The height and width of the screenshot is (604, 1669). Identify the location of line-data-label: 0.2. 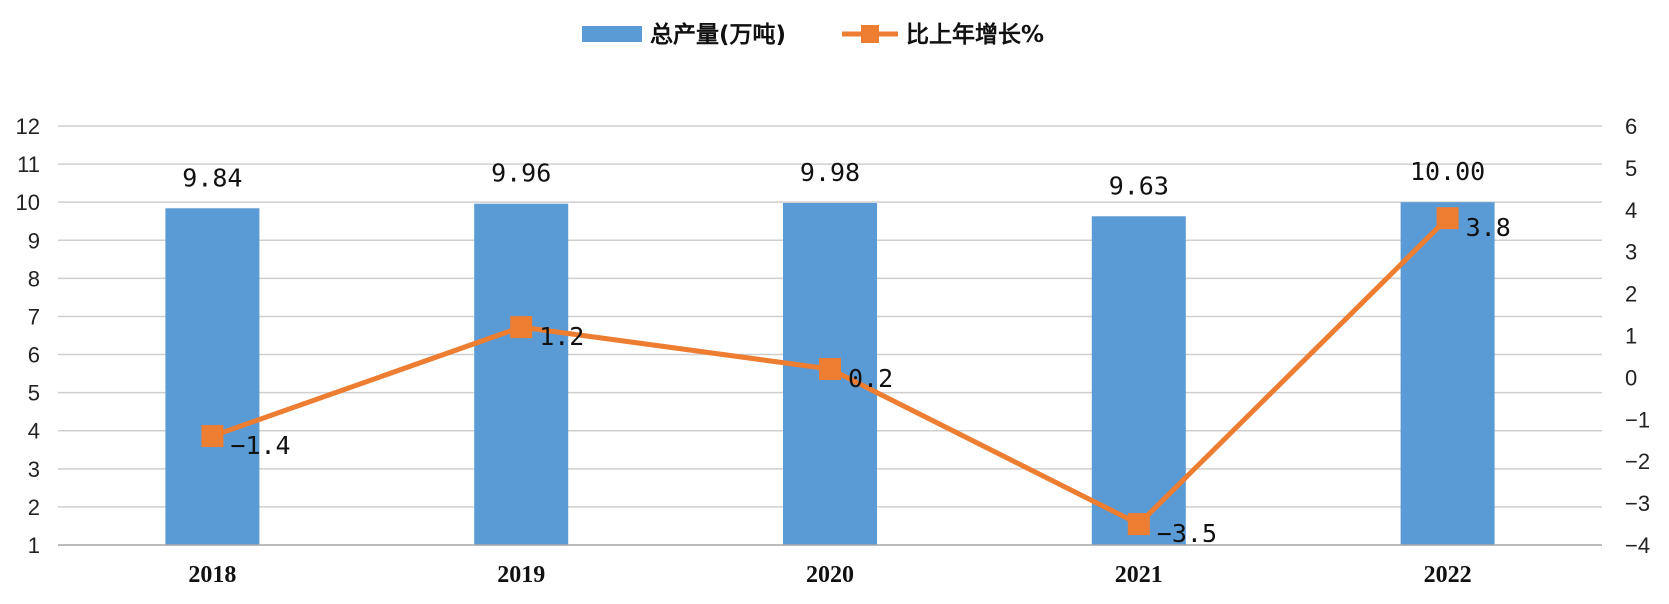
(870, 378).